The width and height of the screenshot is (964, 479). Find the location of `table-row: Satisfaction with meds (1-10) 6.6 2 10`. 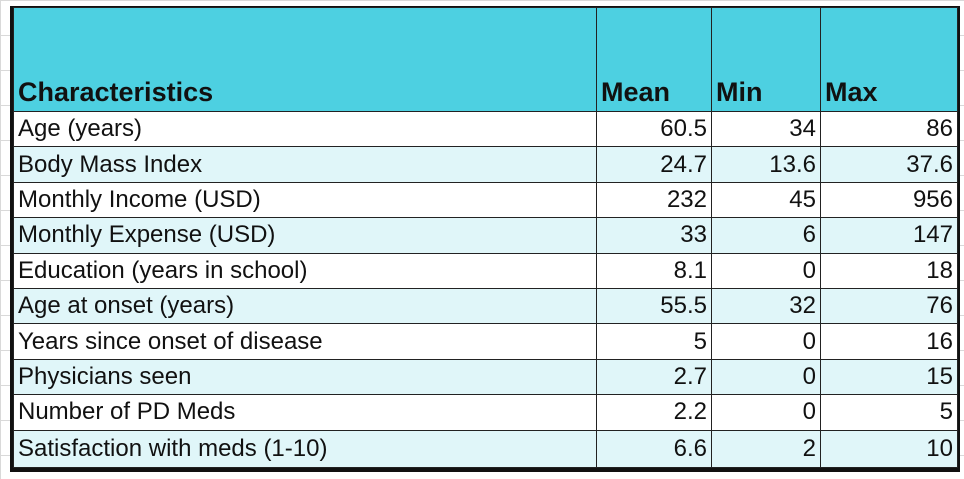

table-row: Satisfaction with meds (1-10) 6.6 2 10 is located at coordinates (485, 448).